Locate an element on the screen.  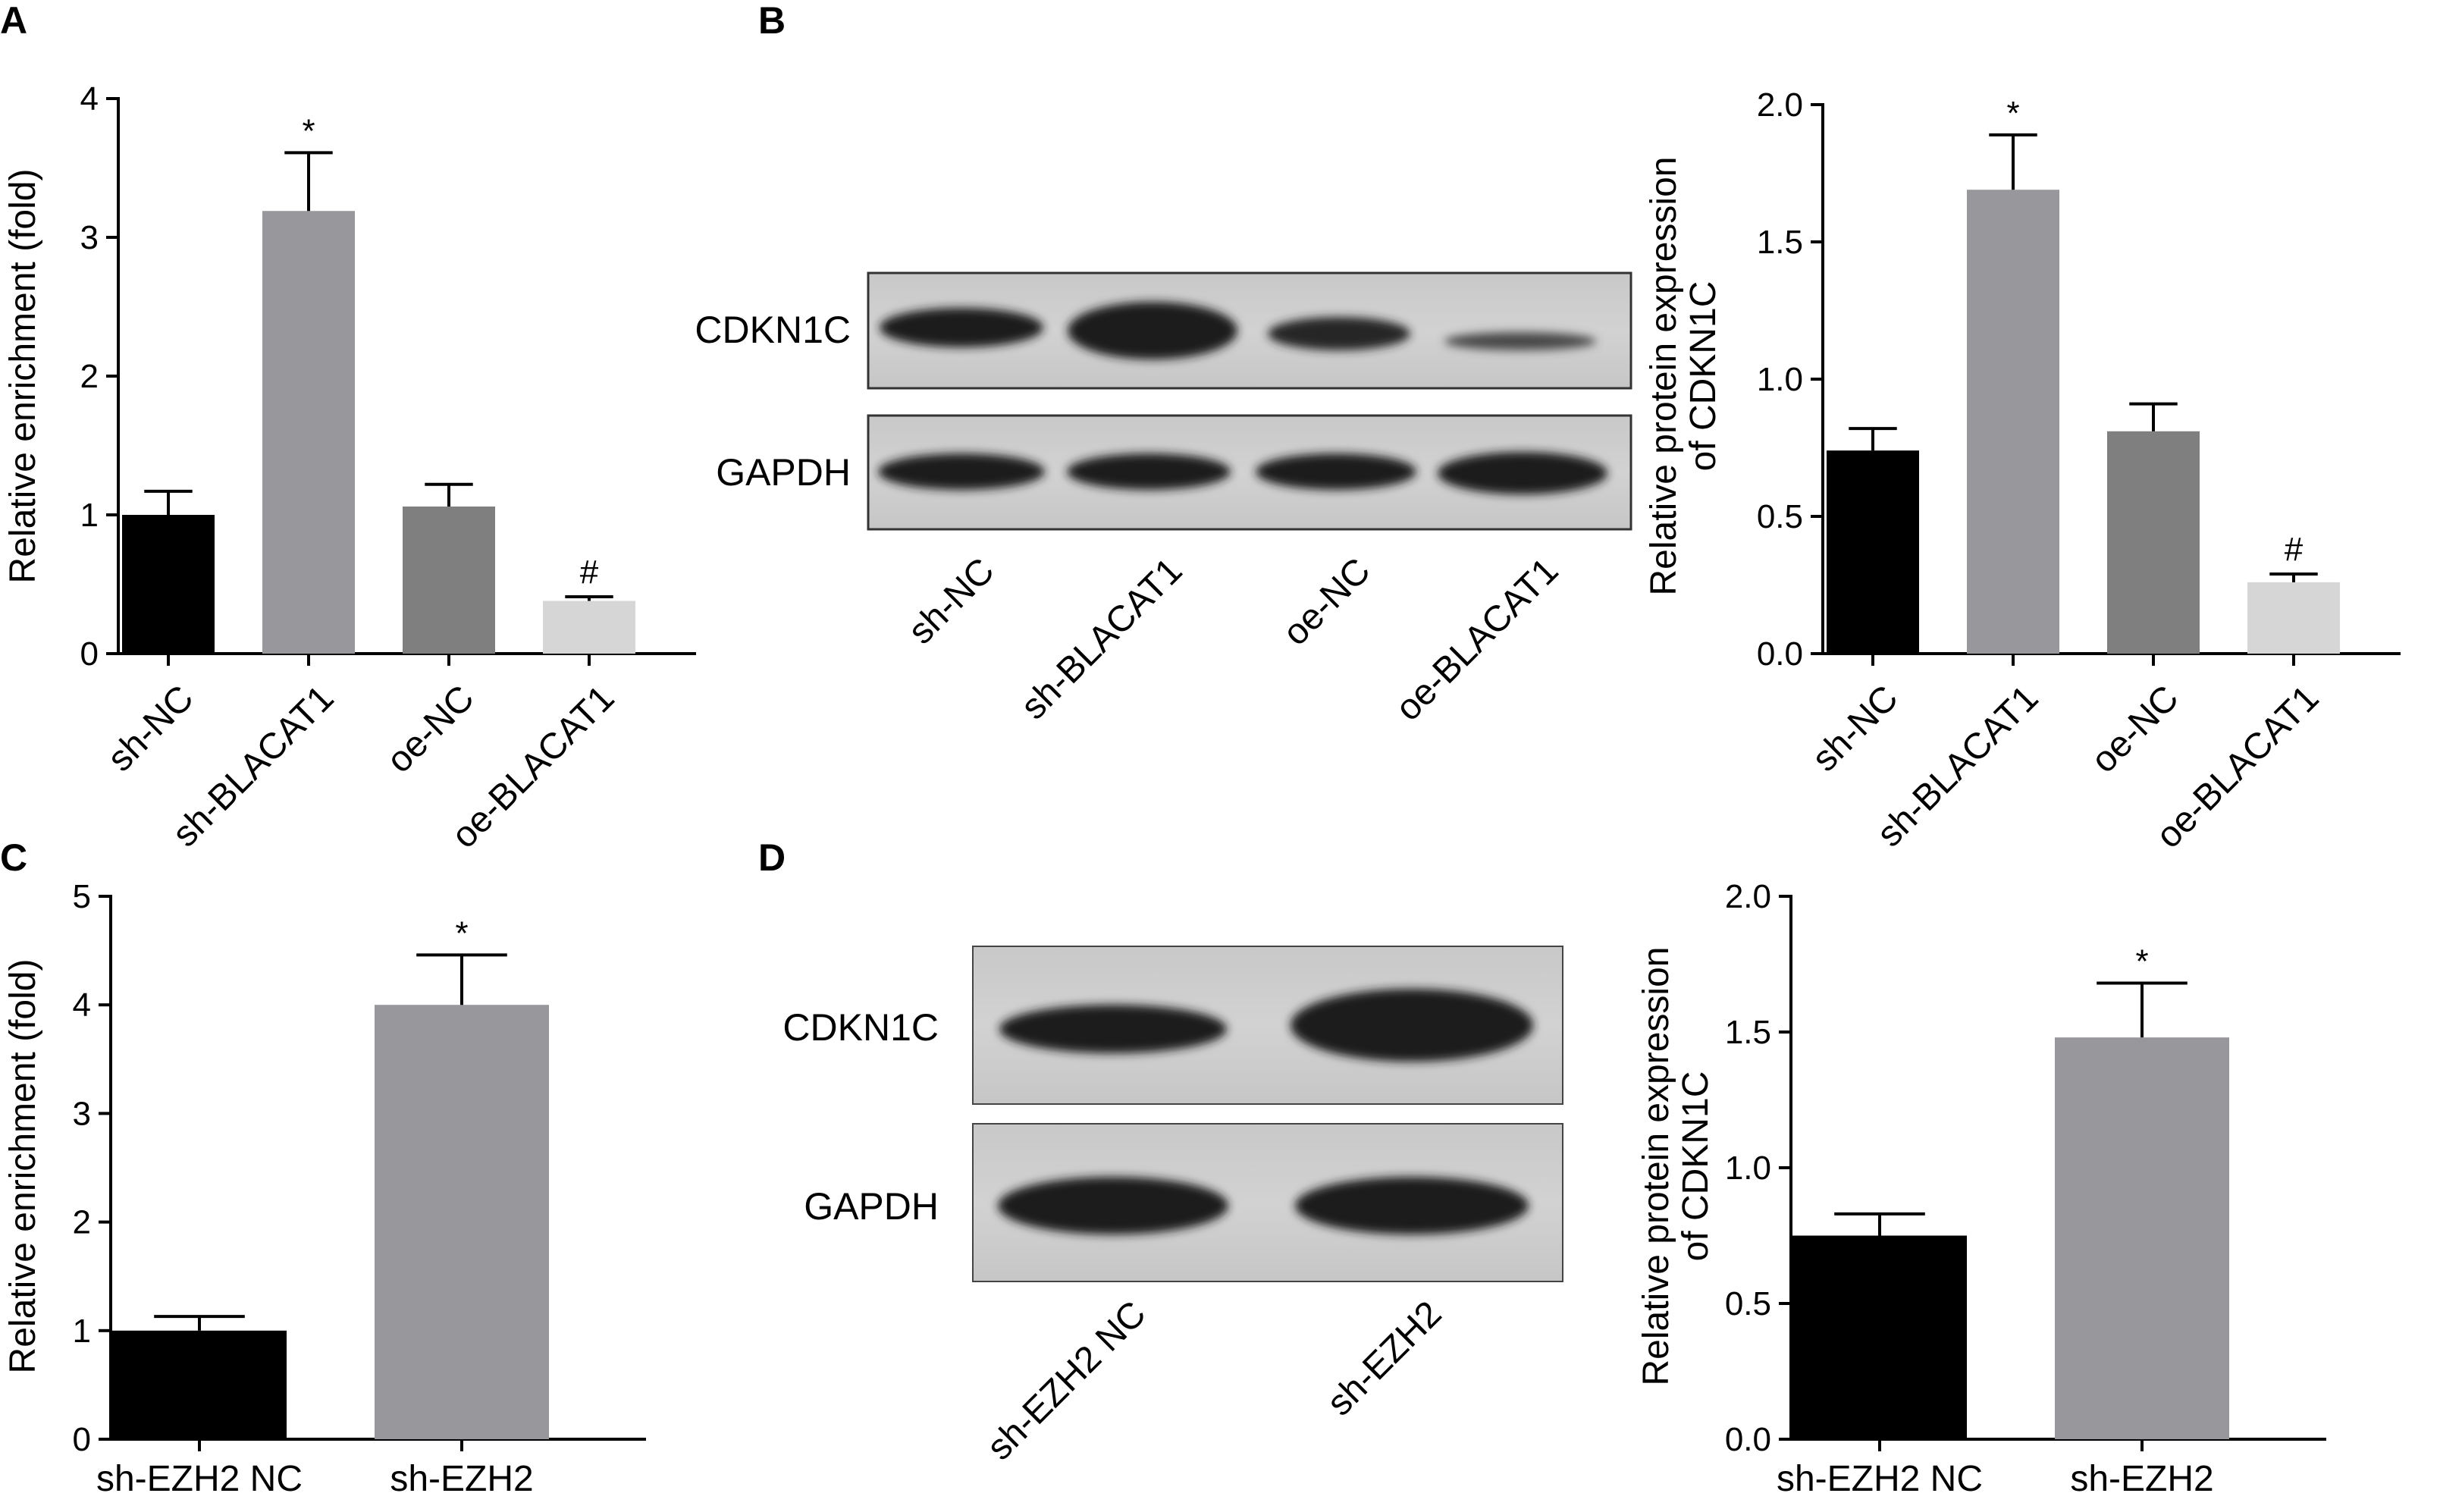
panel-label-a: A is located at coordinates (13, 21).